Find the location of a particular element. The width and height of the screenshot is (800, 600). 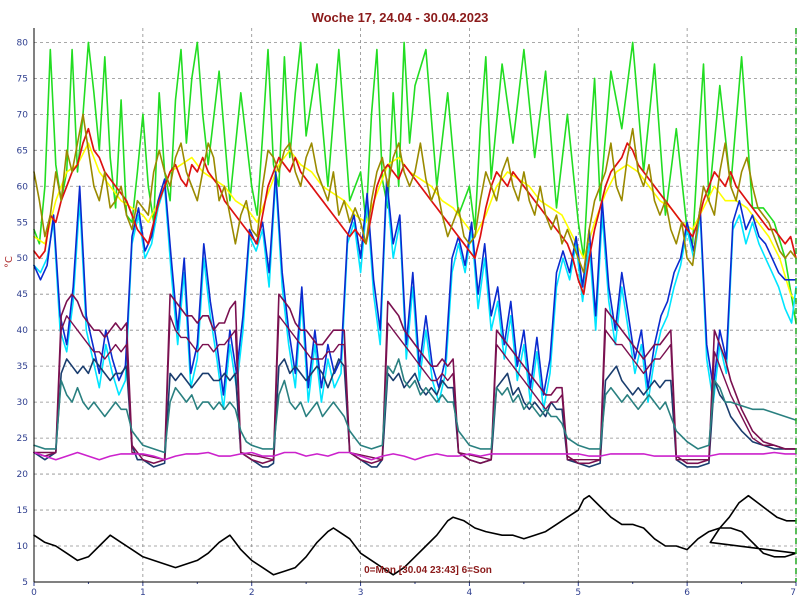

y-tick-label: 60 is located at coordinates (23, 187).